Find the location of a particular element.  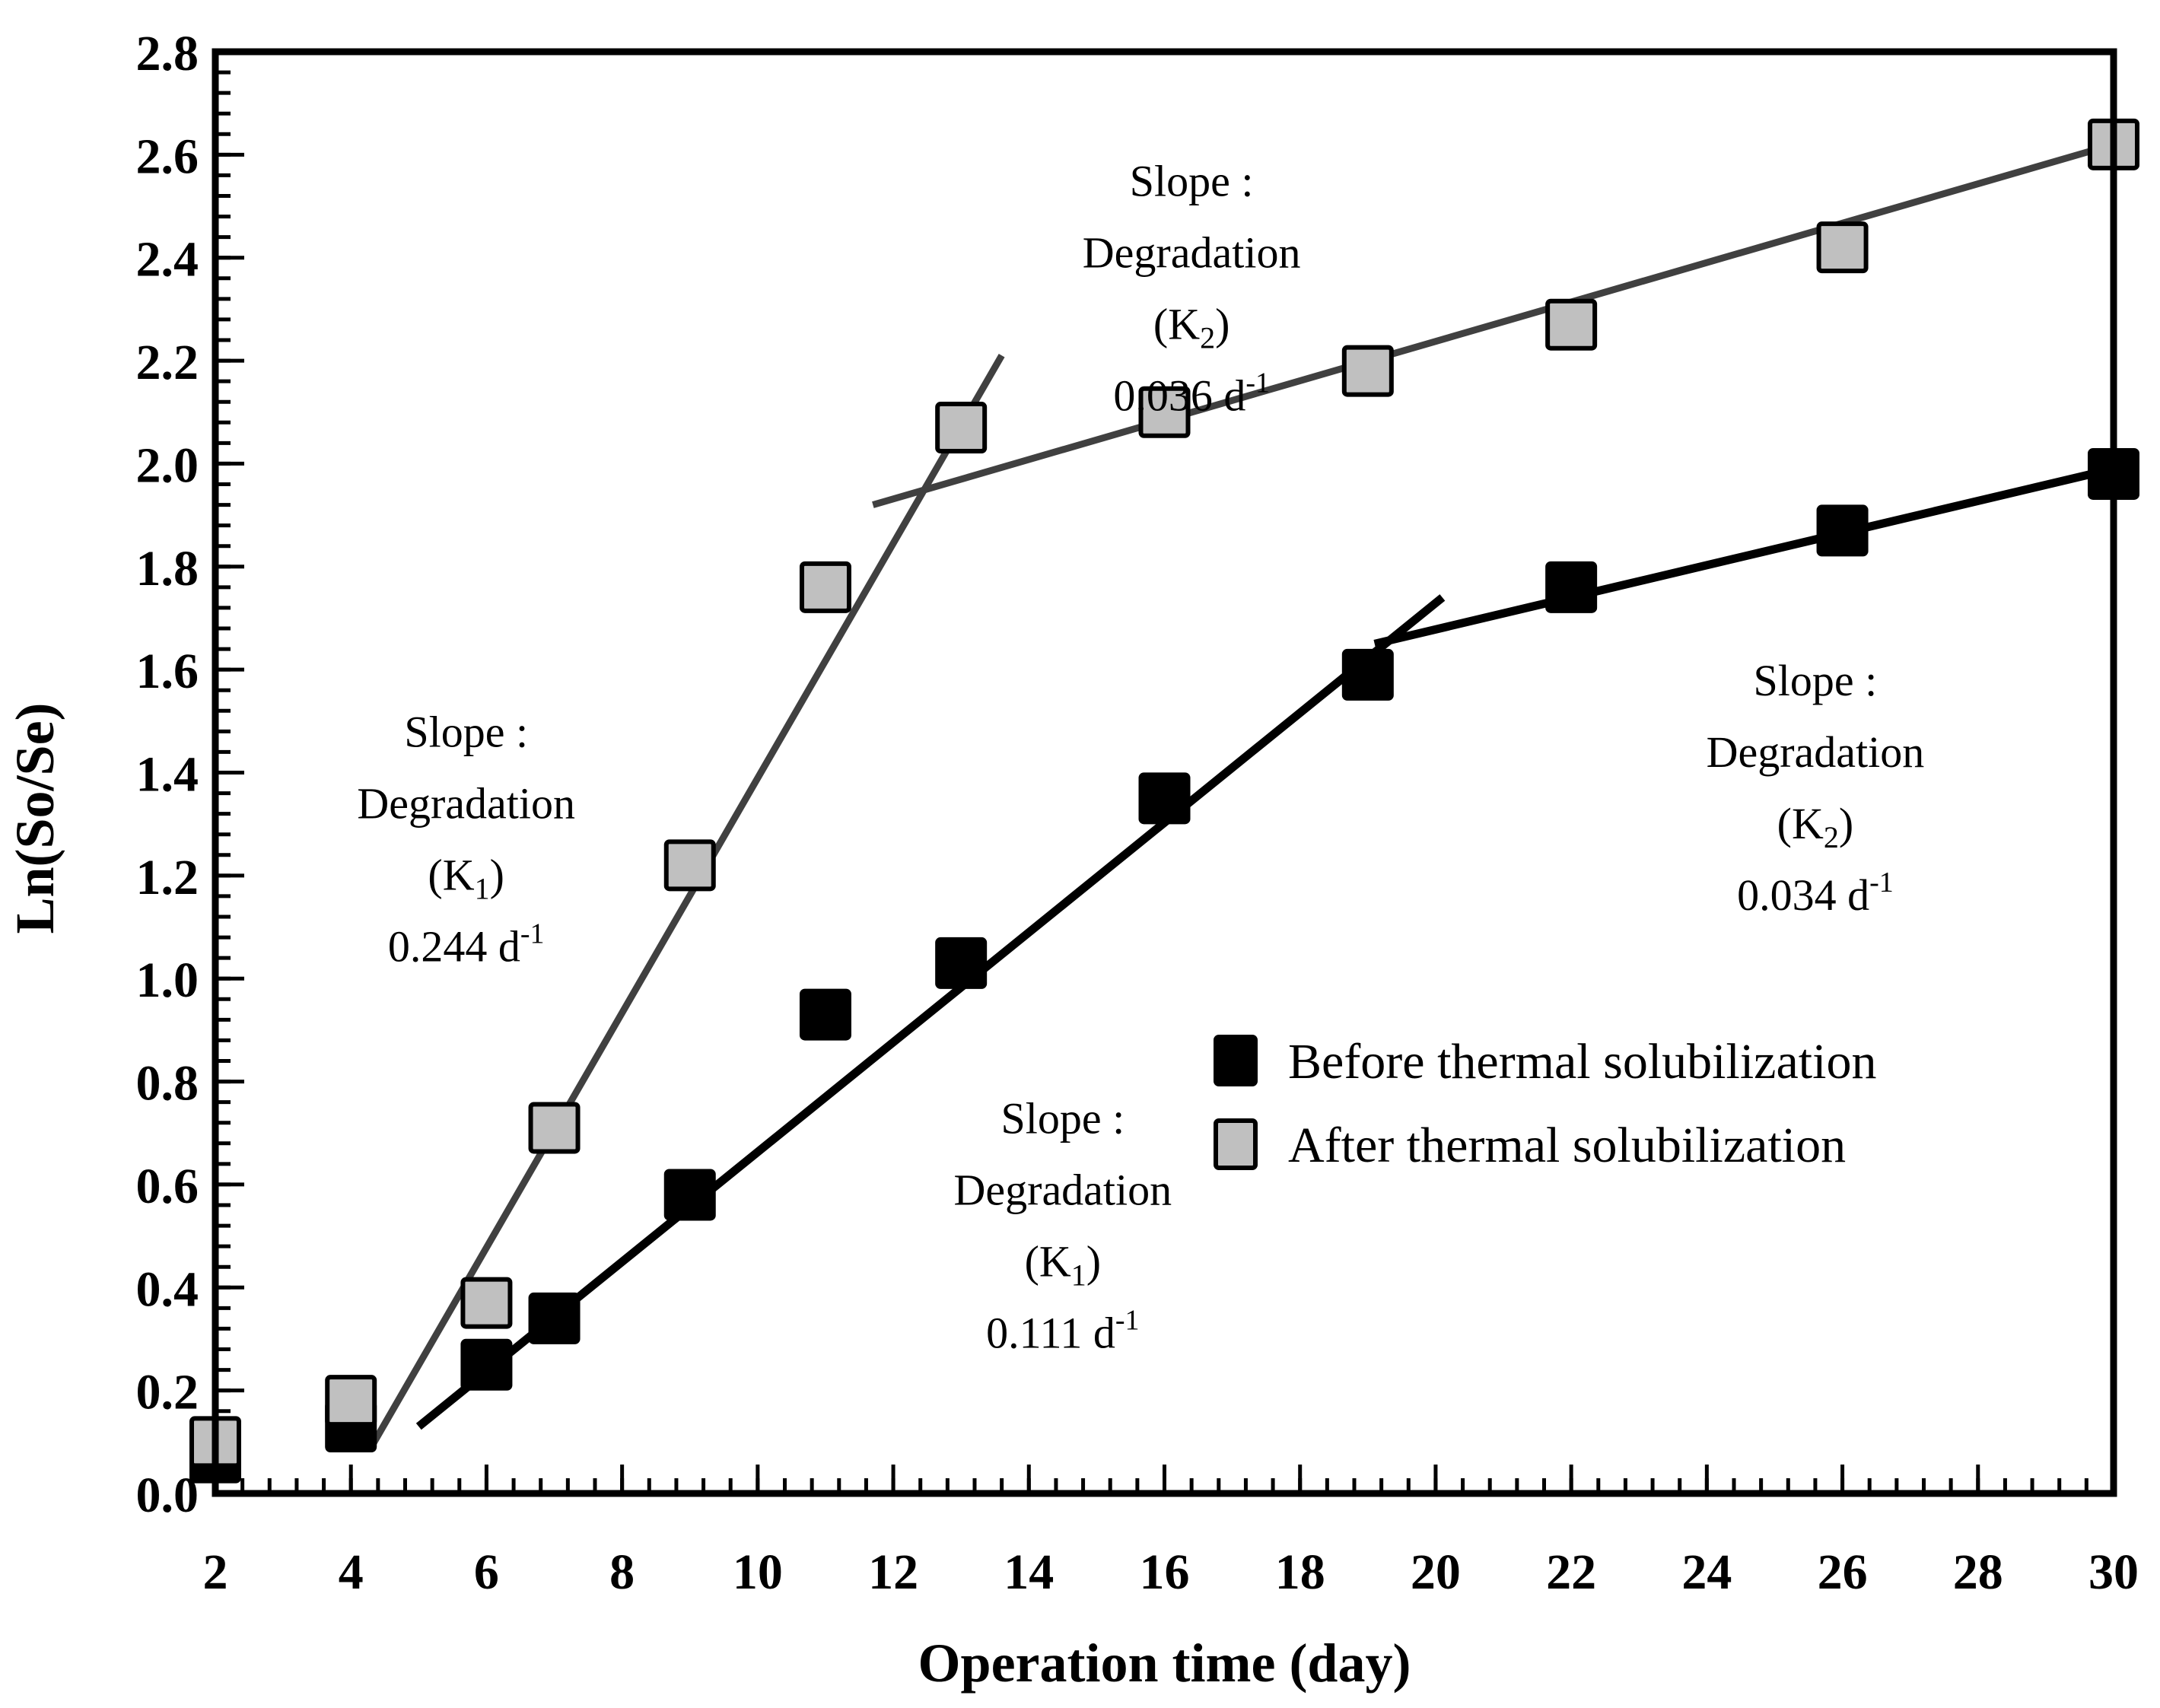

y-tick-label: 2.6 is located at coordinates (167, 156).